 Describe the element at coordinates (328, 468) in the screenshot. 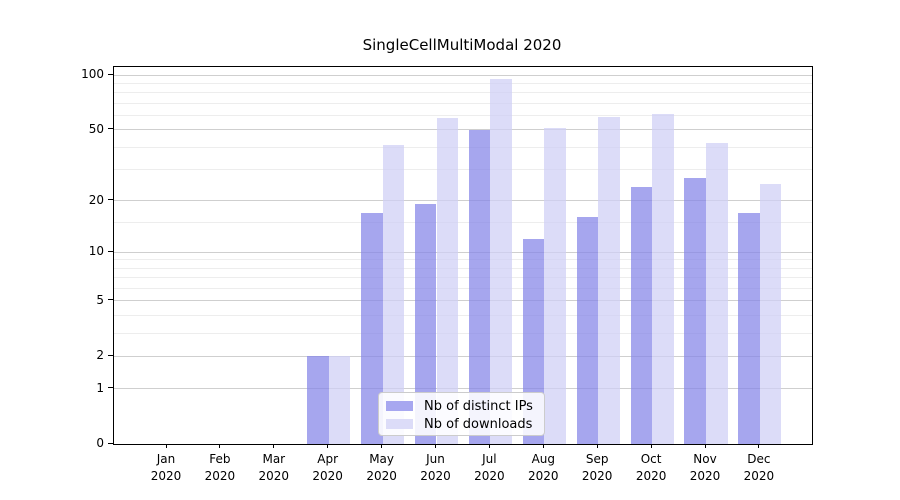

I see `x-axis-tick-label: Apr 2020` at that location.